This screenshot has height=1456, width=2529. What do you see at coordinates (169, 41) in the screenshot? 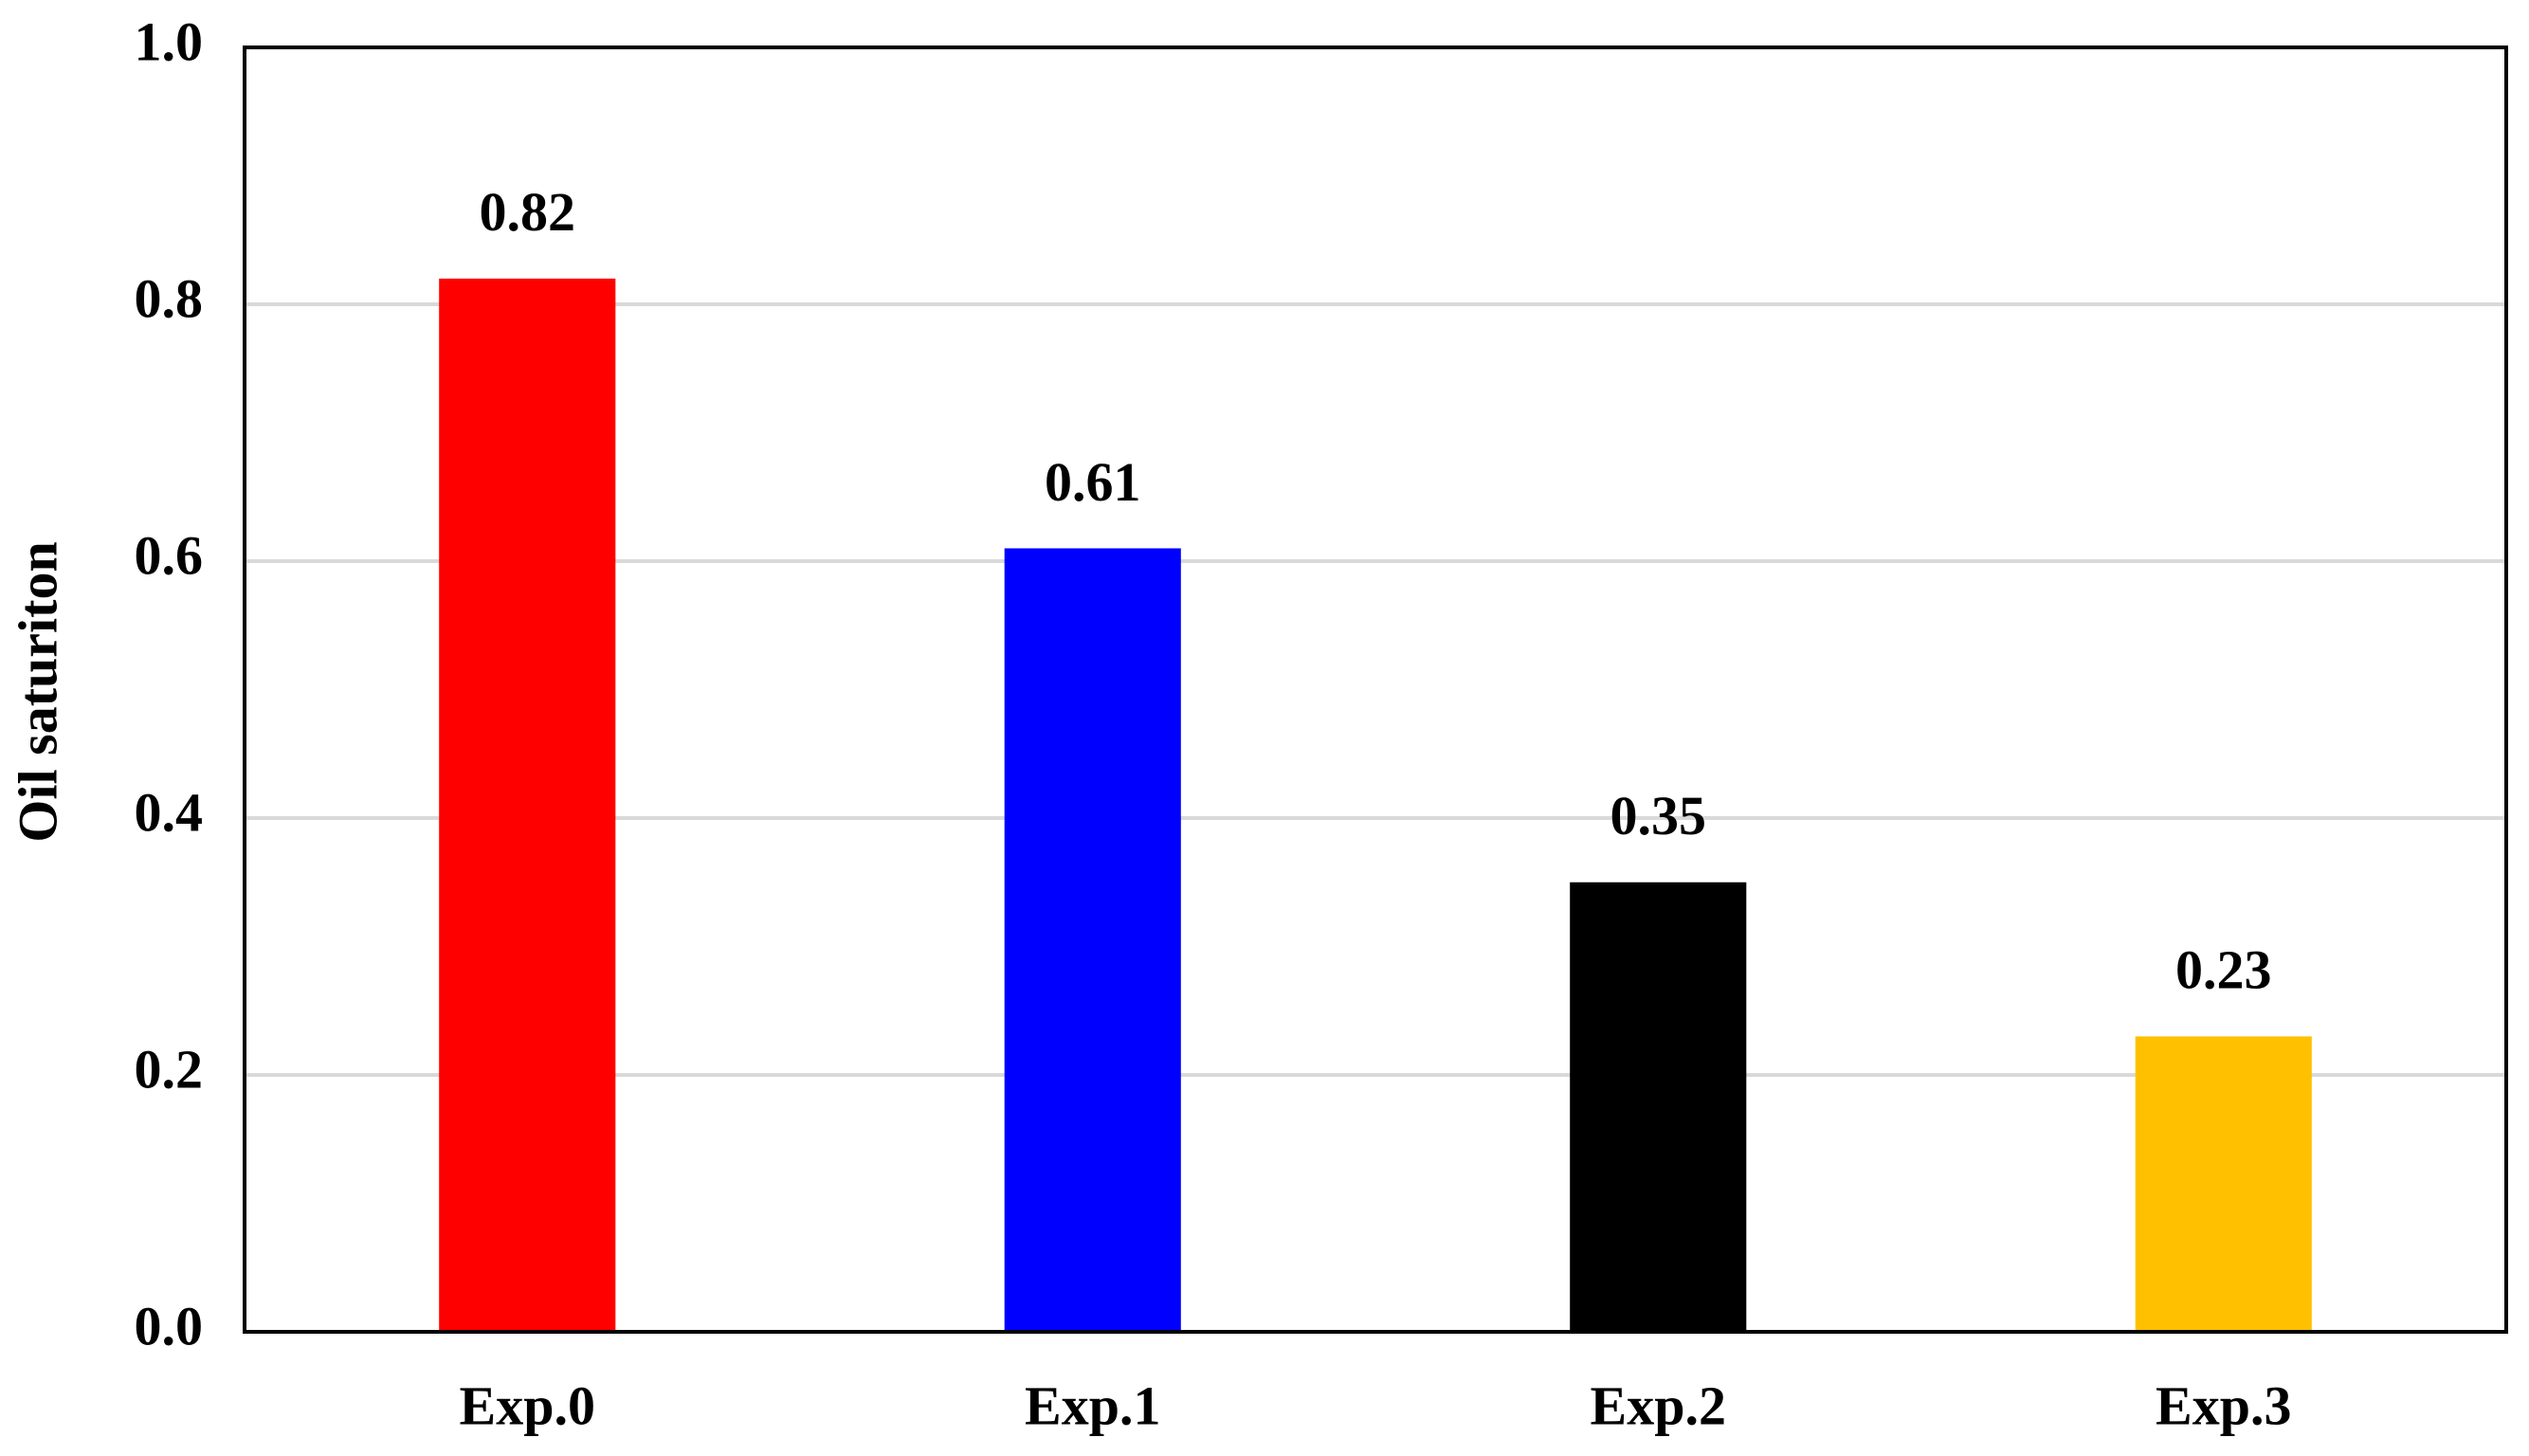
I see `y-tick-label: 1.0` at bounding box center [169, 41].